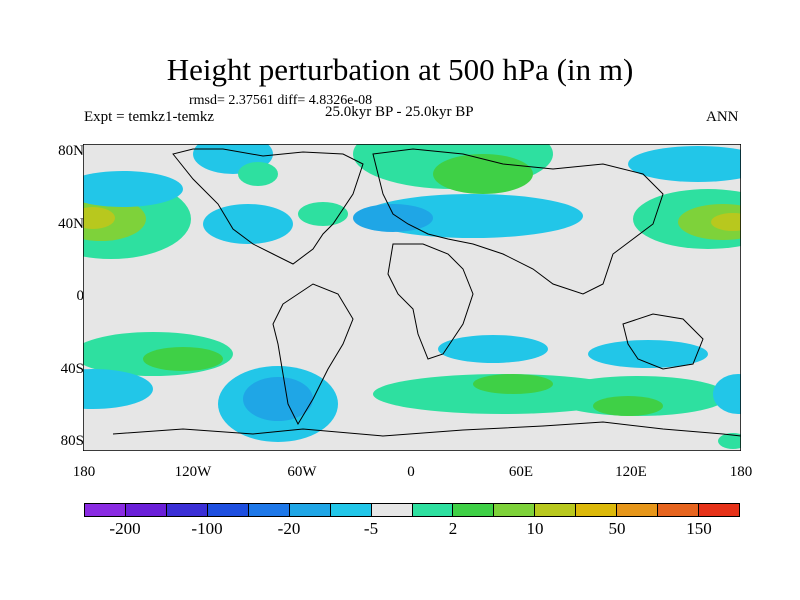 The image size is (800, 600). Describe the element at coordinates (617, 528) in the screenshot. I see `colorbar-label: 50` at that location.